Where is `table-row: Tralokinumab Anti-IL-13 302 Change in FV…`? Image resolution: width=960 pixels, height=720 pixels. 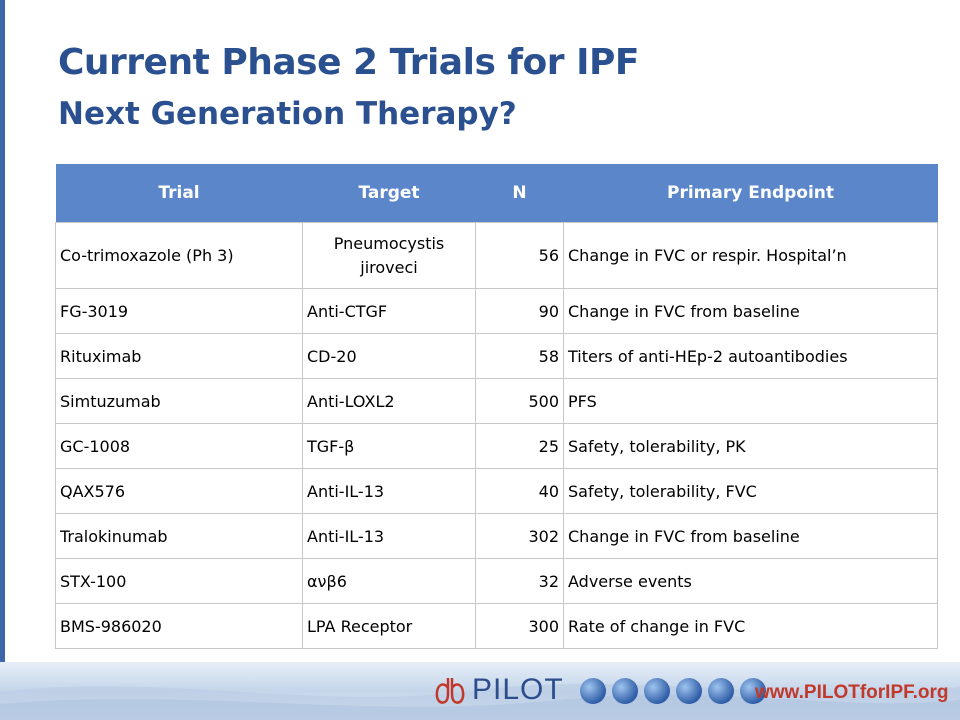
table-row: Tralokinumab Anti-IL-13 302 Change in FV… is located at coordinates (496, 536).